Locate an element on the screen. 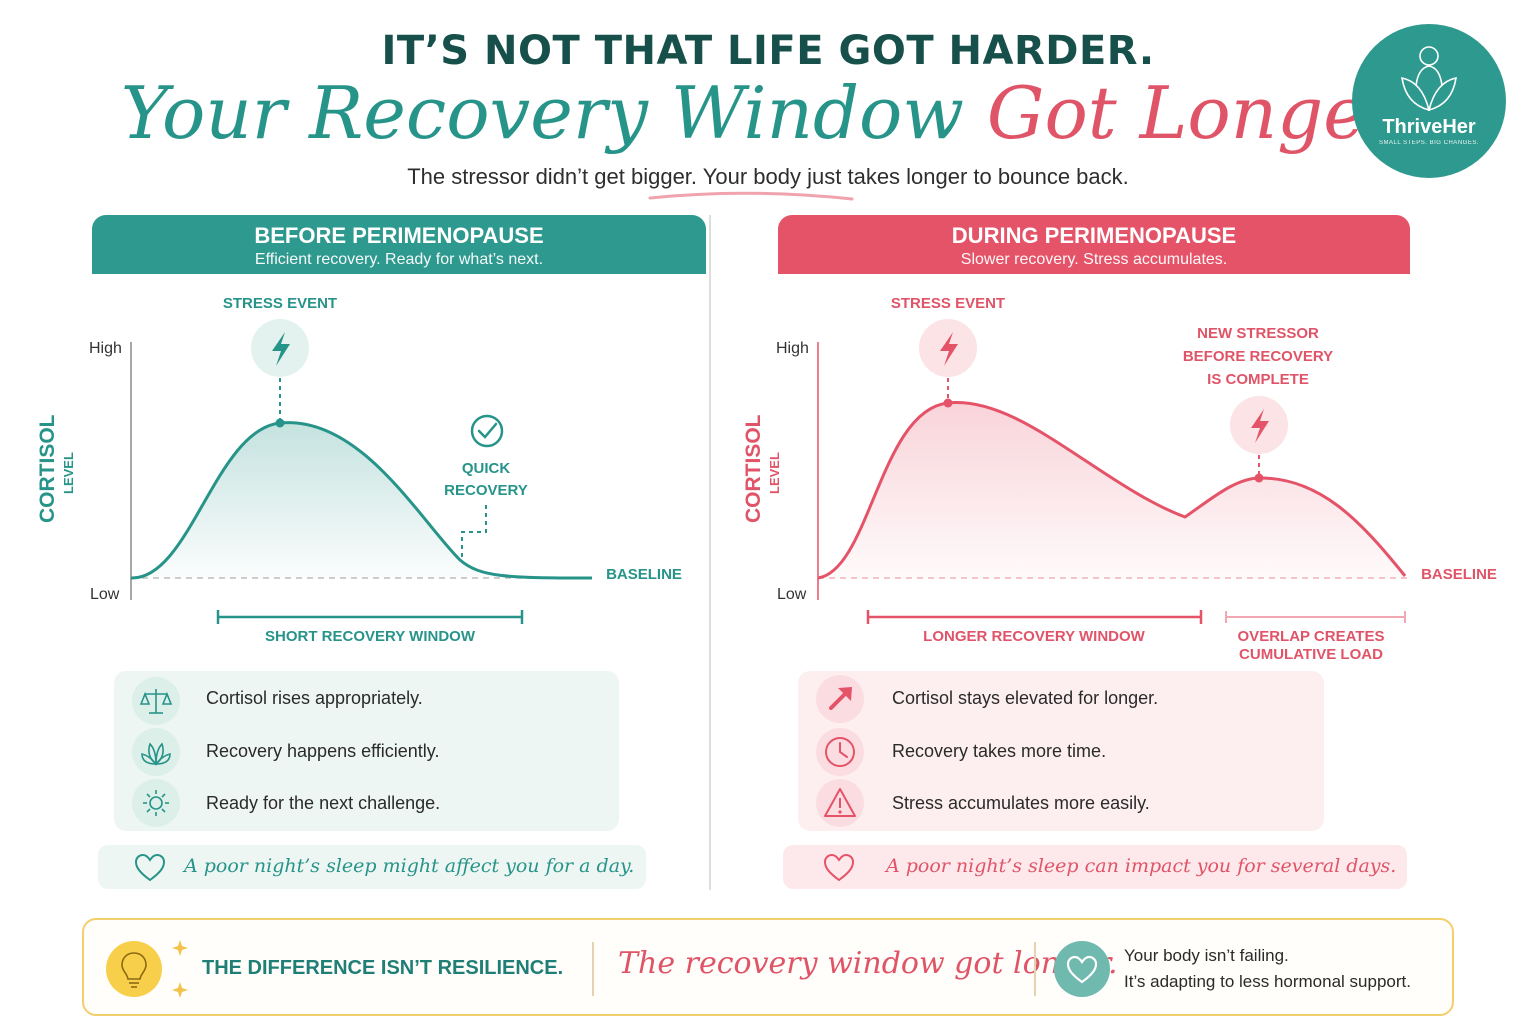 The height and width of the screenshot is (1024, 1536). longer-recovery-window-label: LONGER RECOVERY WINDOW is located at coordinates (1034, 636).